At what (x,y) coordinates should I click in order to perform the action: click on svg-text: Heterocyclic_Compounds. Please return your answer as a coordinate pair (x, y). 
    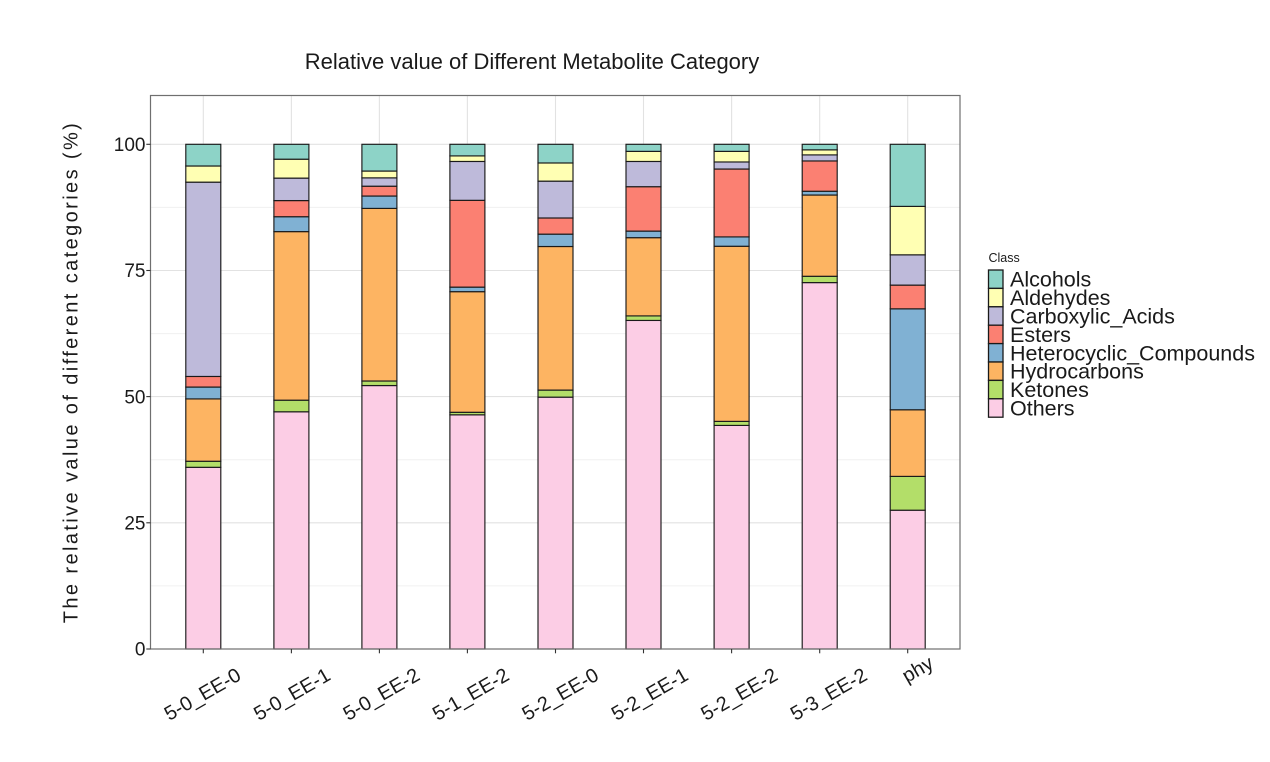
    Looking at the image, I should click on (1132, 353).